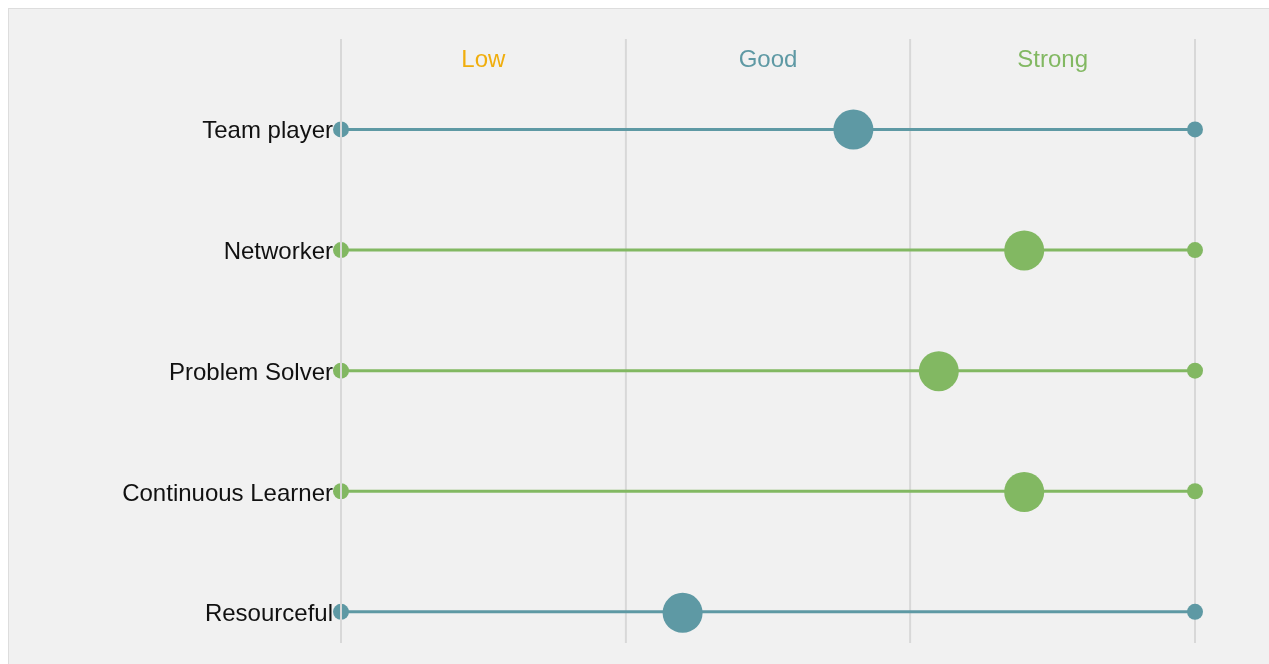 Image resolution: width=1269 pixels, height=664 pixels. Describe the element at coordinates (268, 613) in the screenshot. I see `y-tick-label: Resourceful` at that location.